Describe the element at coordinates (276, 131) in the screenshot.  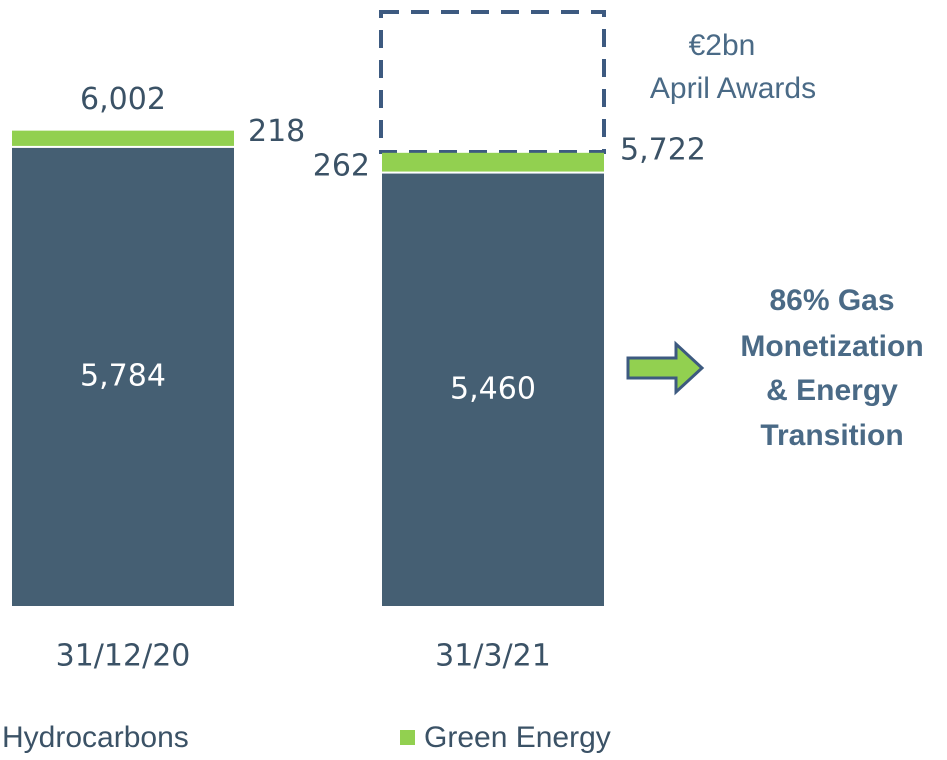
I see `value-label: 218` at that location.